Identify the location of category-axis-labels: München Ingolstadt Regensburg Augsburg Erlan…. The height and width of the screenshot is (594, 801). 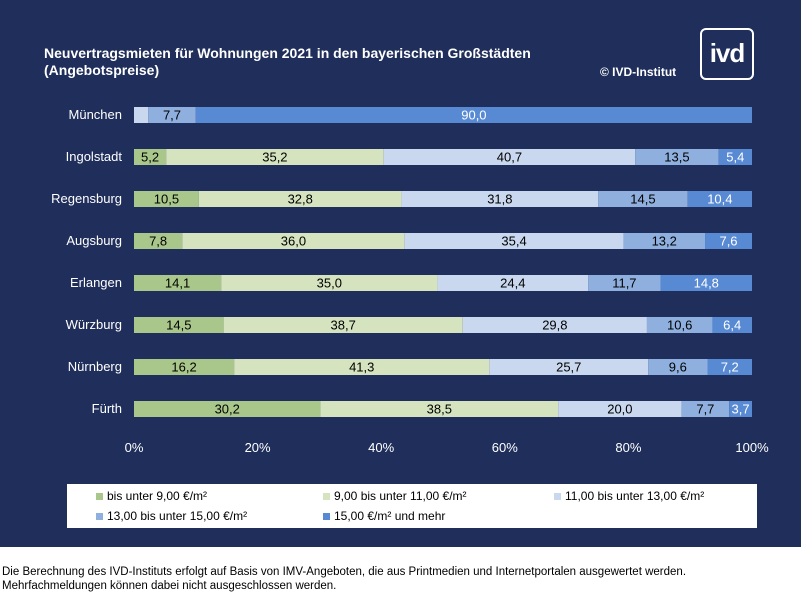
(86, 261).